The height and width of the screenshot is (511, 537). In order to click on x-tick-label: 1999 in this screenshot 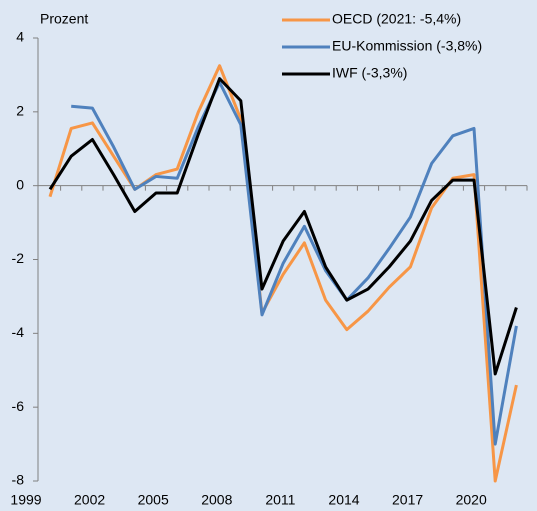, I will do `click(25, 500)`.